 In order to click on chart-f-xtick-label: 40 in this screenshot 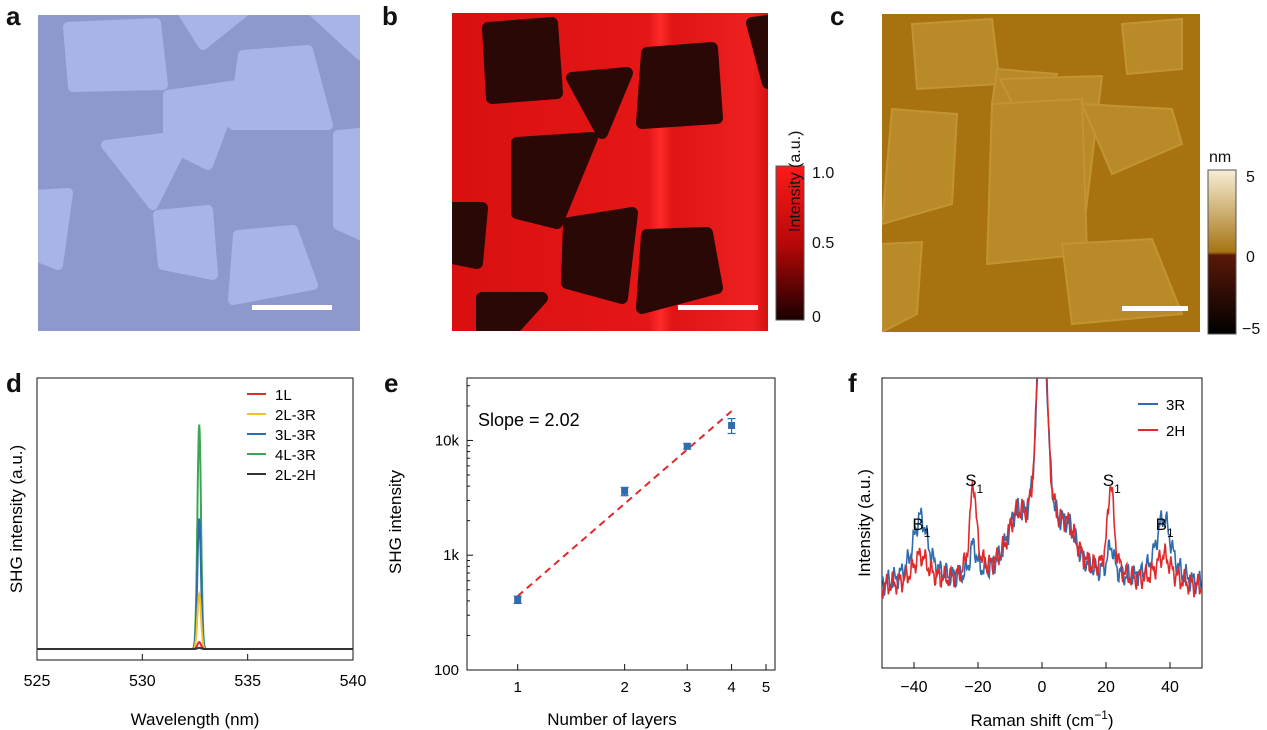, I will do `click(1170, 687)`.